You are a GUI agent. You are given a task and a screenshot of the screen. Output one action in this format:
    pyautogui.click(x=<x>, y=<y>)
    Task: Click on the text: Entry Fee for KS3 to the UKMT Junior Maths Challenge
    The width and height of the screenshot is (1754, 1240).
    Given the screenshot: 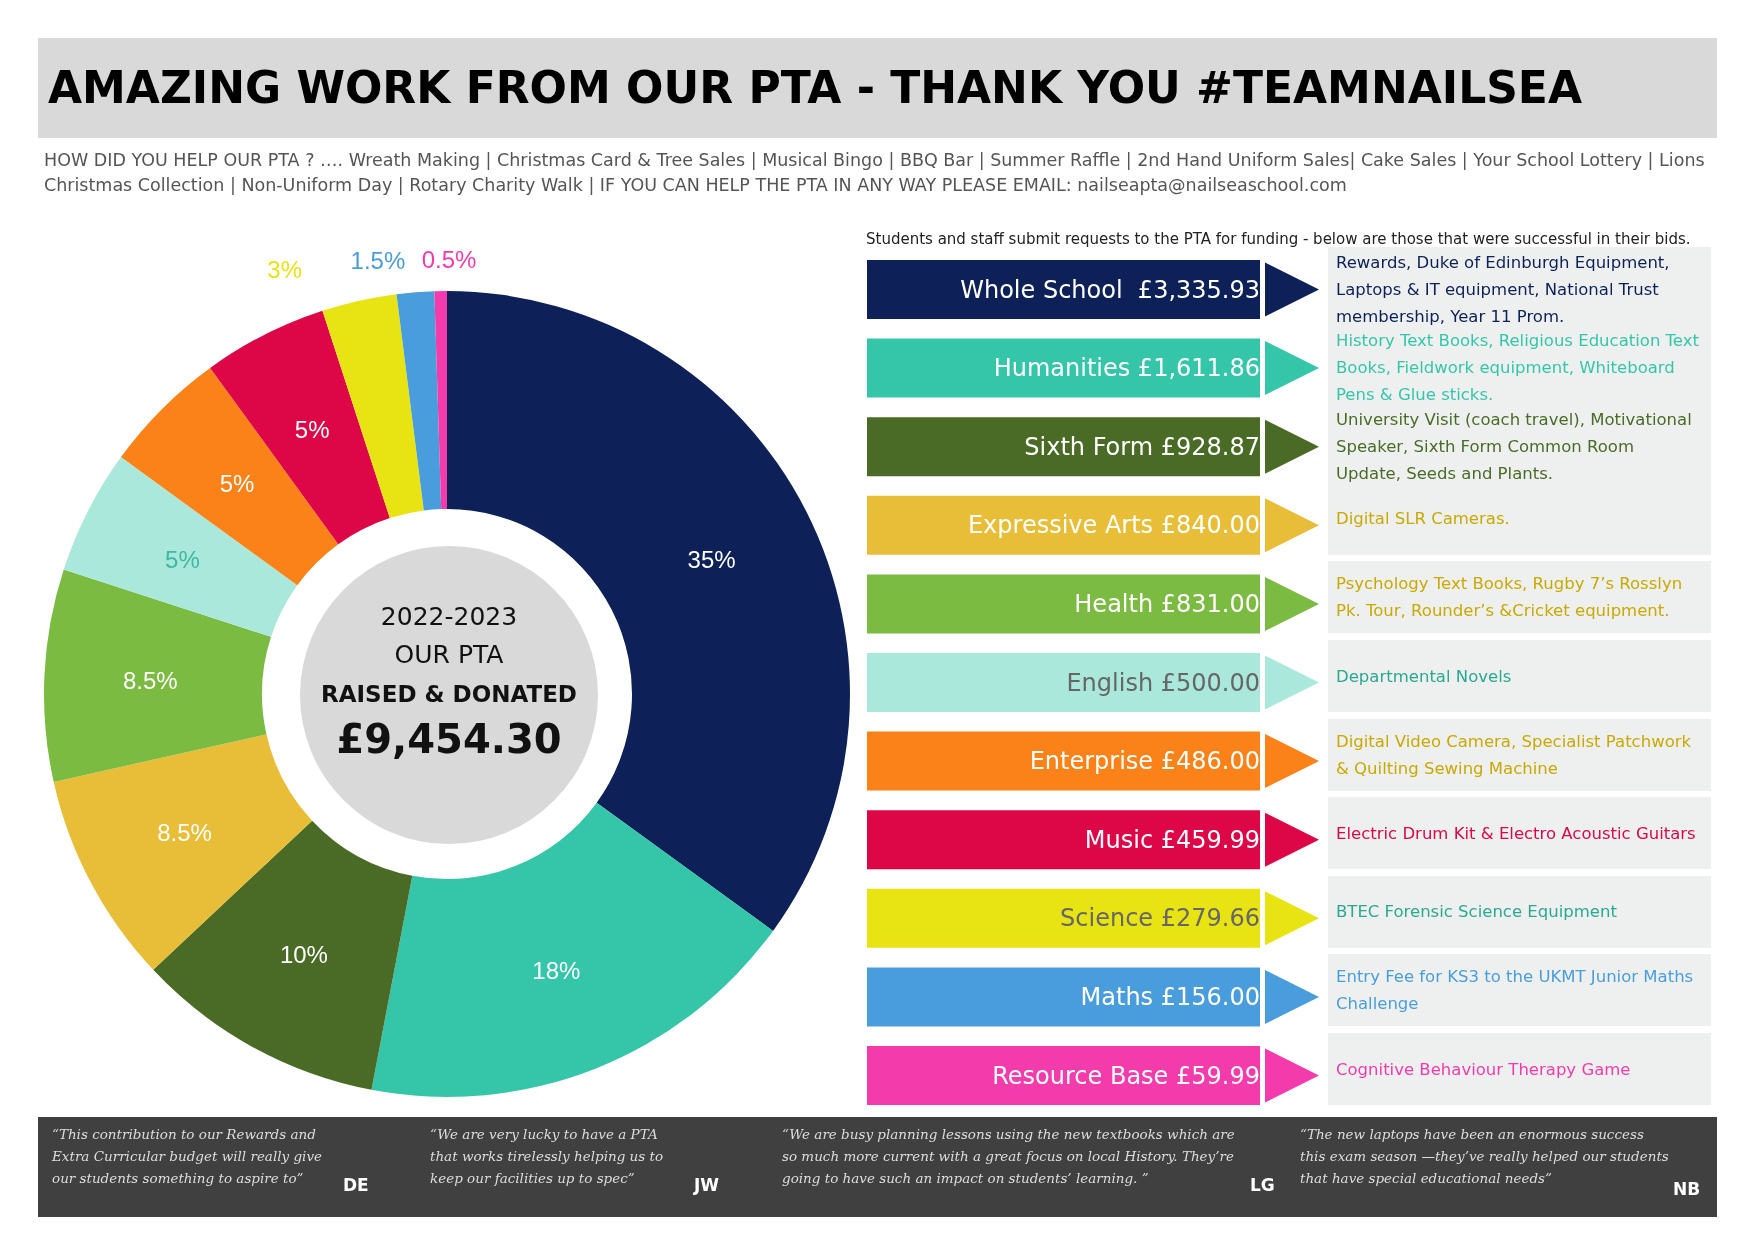 What is the action you would take?
    pyautogui.click(x=1519, y=990)
    